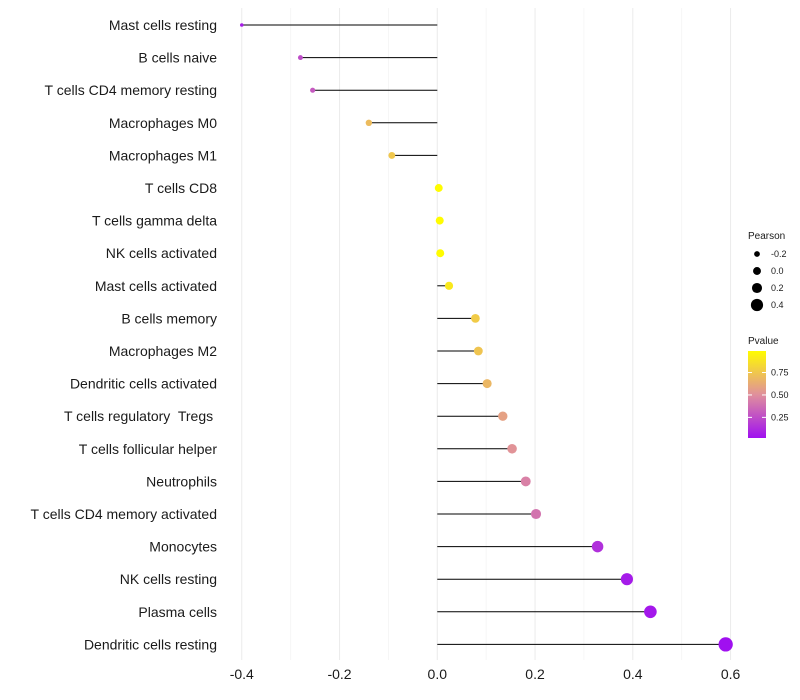 This screenshot has height=700, width=800. What do you see at coordinates (768, 395) in the screenshot?
I see `legend-color-ticks: 0.25 0.50 0.75` at bounding box center [768, 395].